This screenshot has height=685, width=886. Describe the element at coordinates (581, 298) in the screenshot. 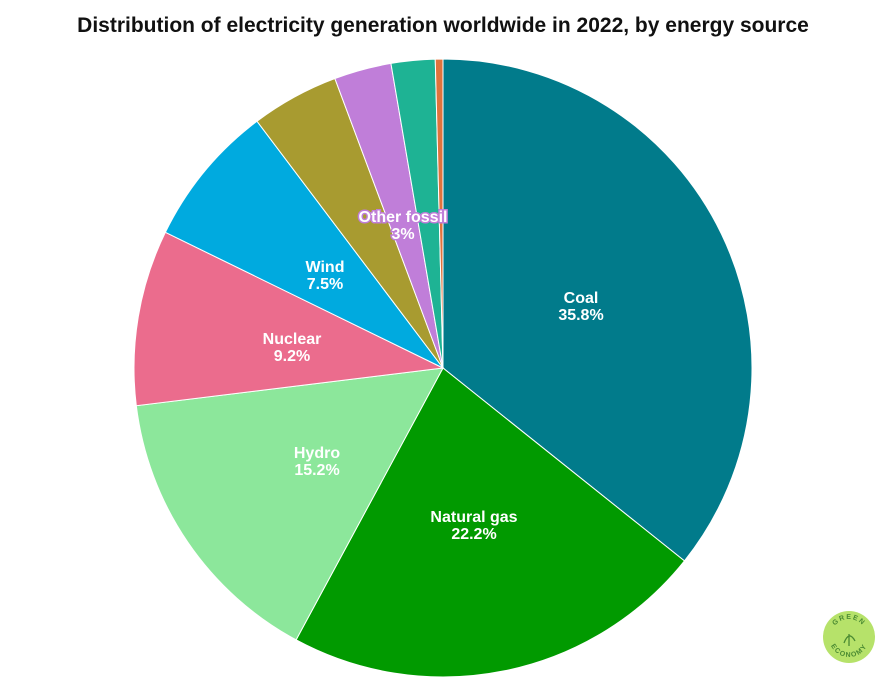

I see `slice-label-coal: Coal` at that location.